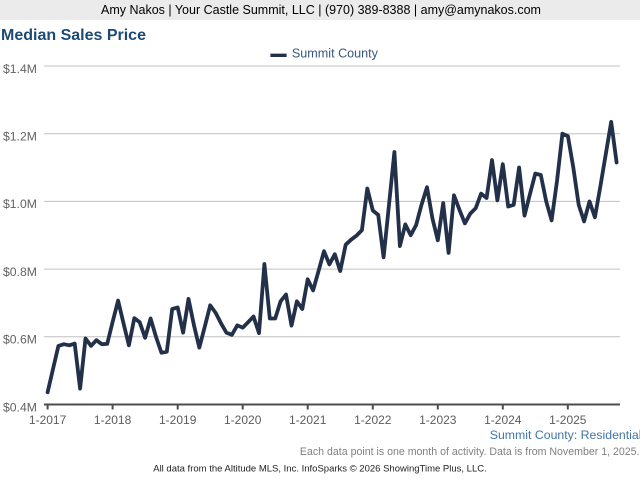 This screenshot has width=640, height=485. Describe the element at coordinates (20, 272) in the screenshot. I see `svg-text: $0.8M` at that location.